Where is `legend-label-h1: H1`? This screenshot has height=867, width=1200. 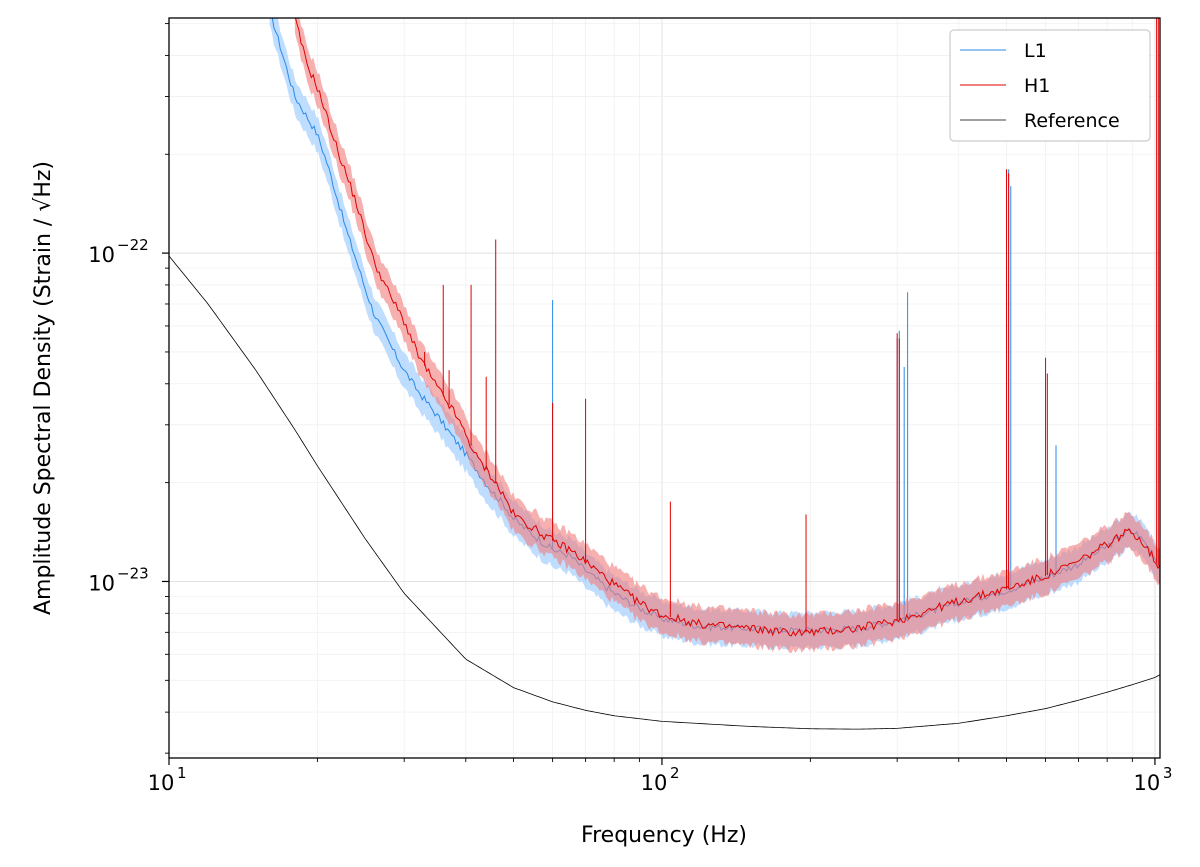 legend-label-h1: H1 is located at coordinates (1037, 86).